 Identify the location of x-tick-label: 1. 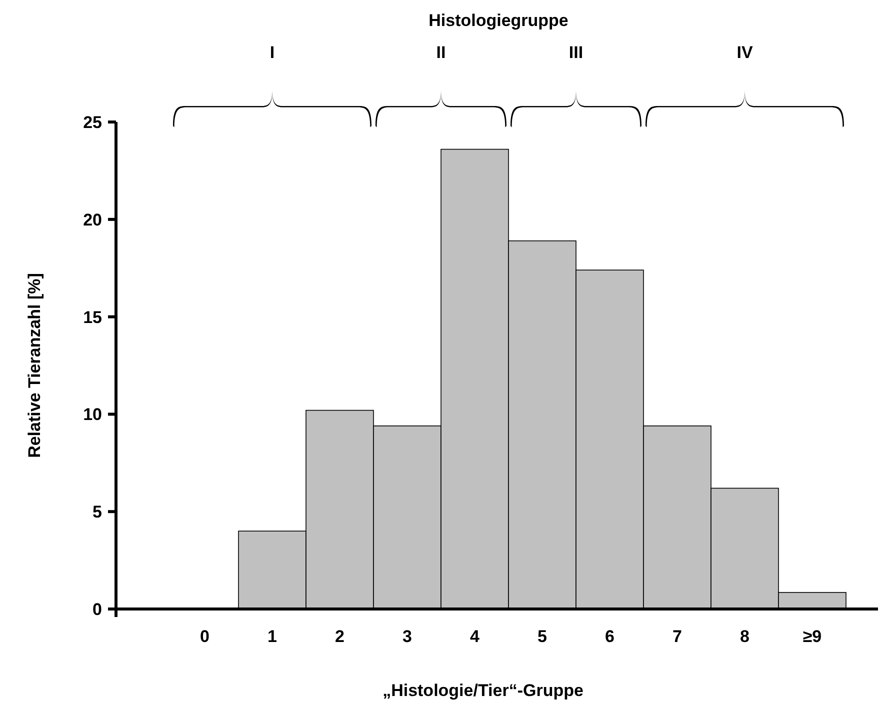
(272, 636).